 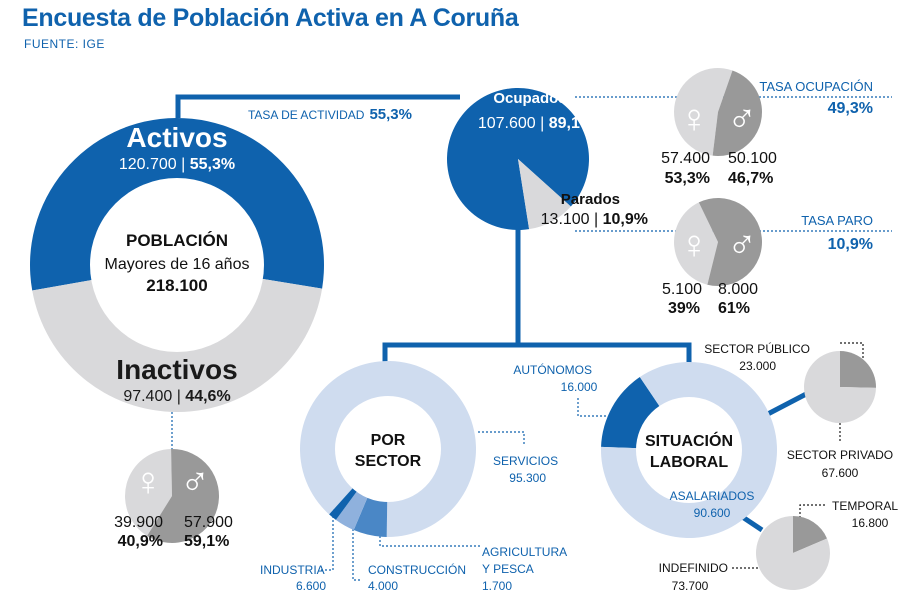 I want to click on ocupados-value: 107.600, so click(x=507, y=123).